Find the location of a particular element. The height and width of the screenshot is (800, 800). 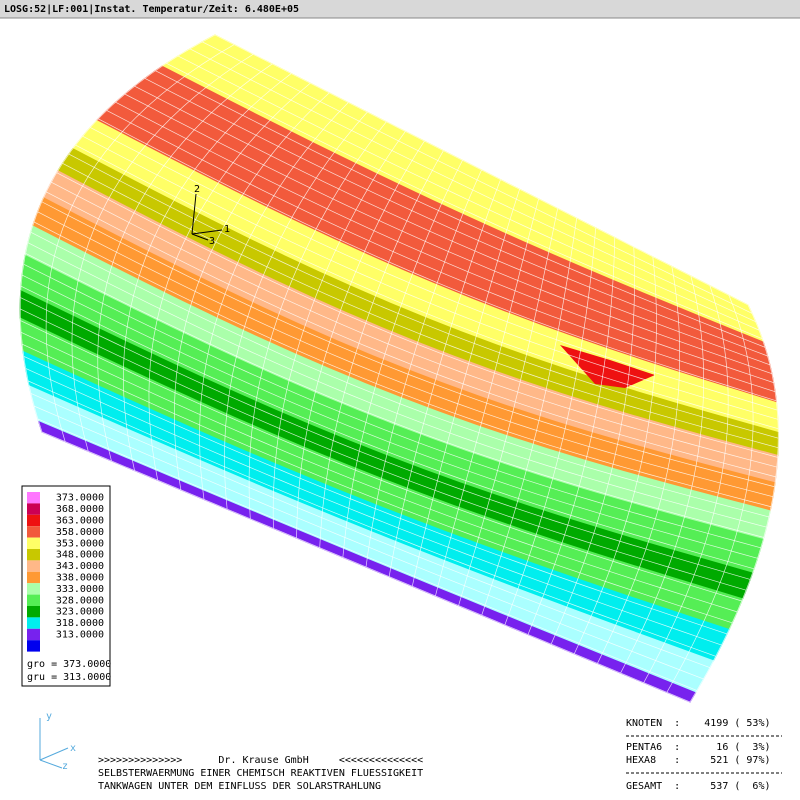

legend-gru: gru = 313.0000 is located at coordinates (69, 677).